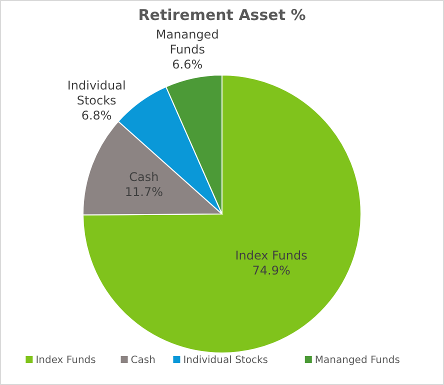  Describe the element at coordinates (187, 64) in the screenshot. I see `data-label: 6.6%` at that location.